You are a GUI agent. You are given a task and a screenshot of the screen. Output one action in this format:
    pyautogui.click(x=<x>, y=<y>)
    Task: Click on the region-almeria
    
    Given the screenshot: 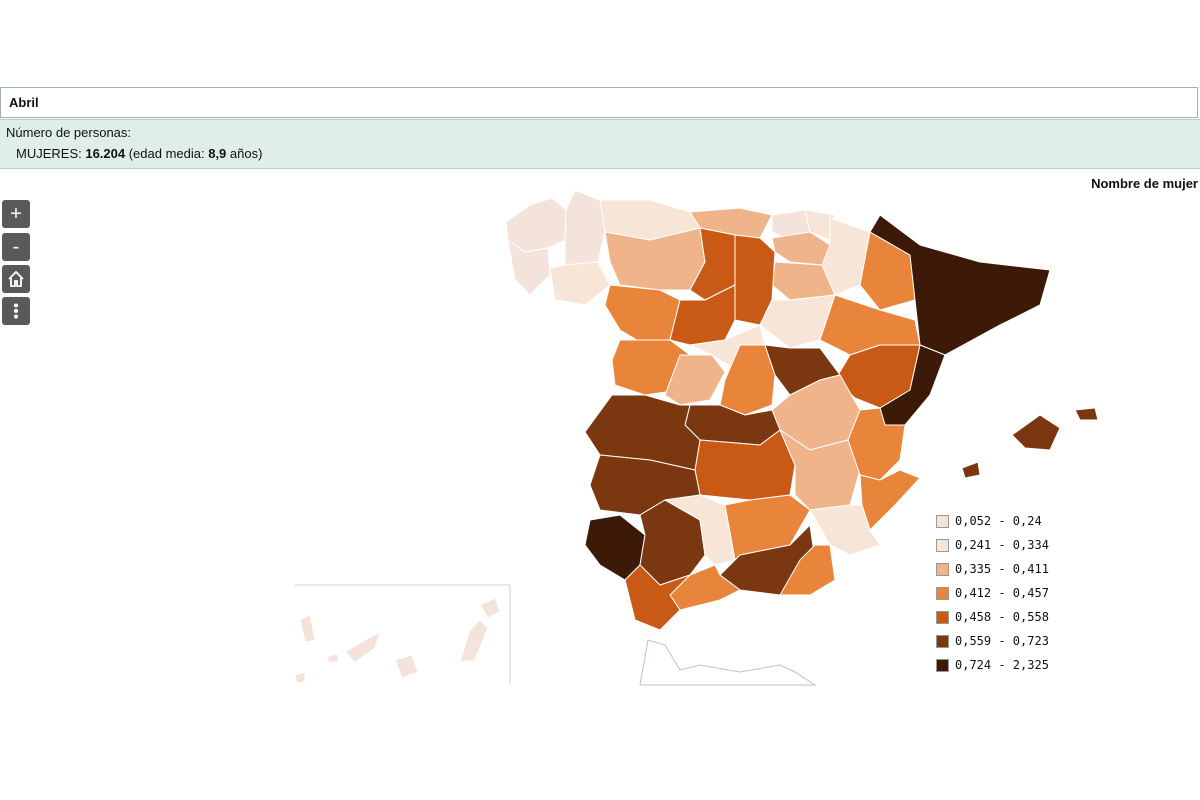 What is the action you would take?
    pyautogui.click(x=807, y=570)
    